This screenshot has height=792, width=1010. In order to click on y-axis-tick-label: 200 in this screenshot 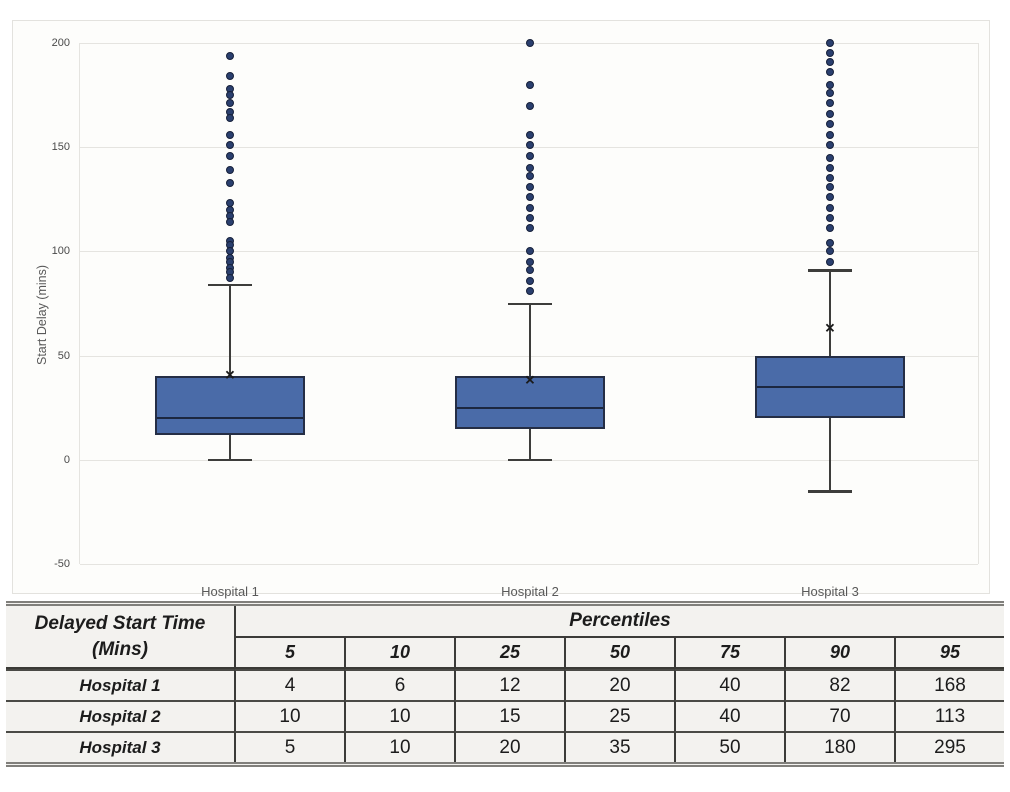, I will do `click(60, 43)`.